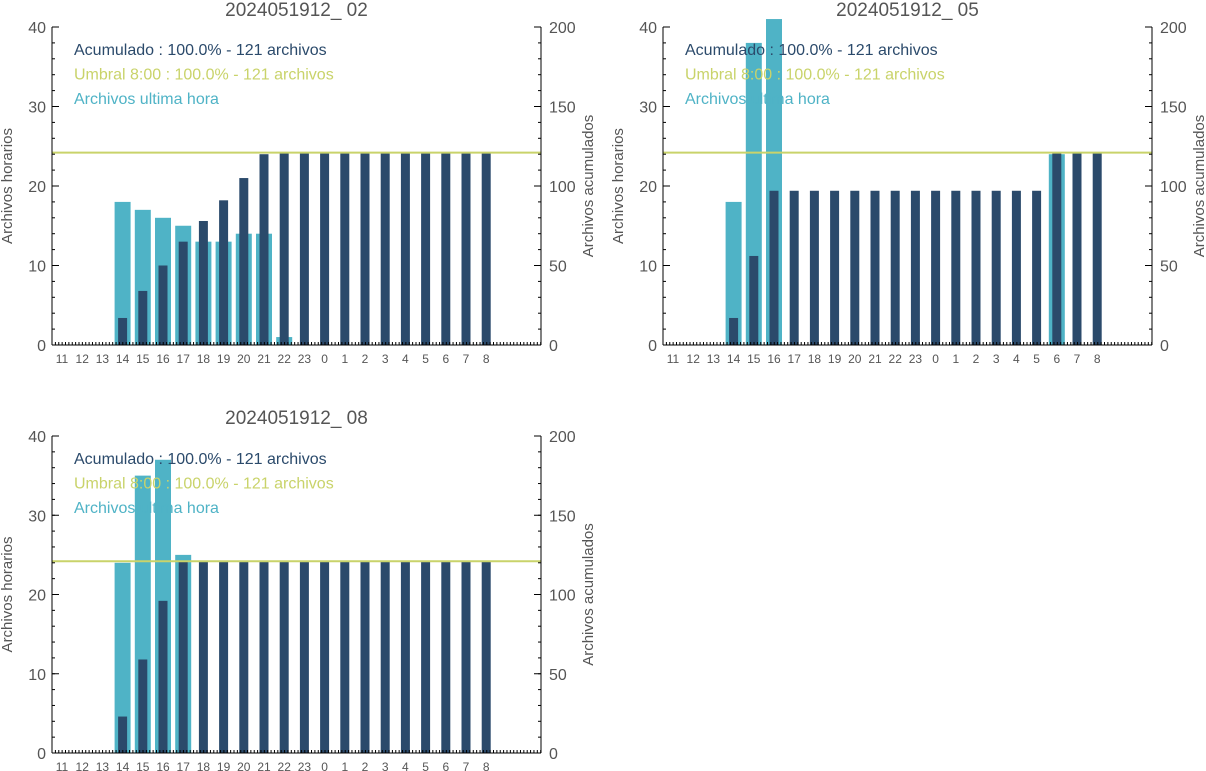  Describe the element at coordinates (244, 359) in the screenshot. I see `chart-1-x-tick-label-20: 20` at that location.